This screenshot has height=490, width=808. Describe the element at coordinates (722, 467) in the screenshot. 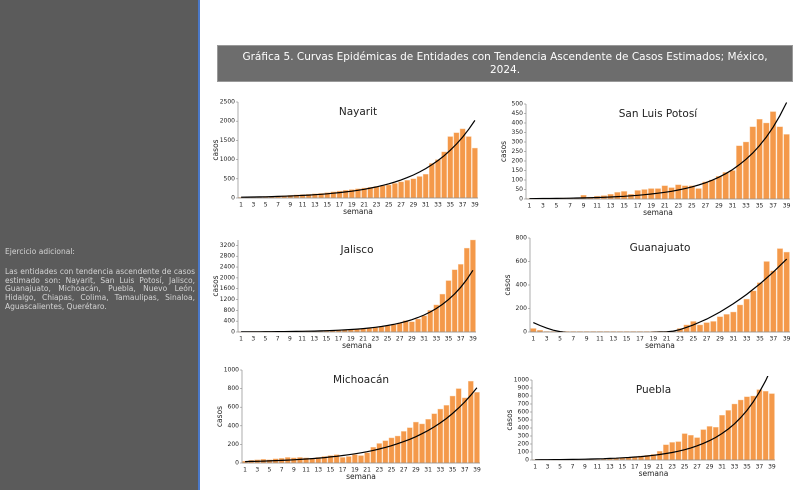

I see `x-tick-label: 31` at that location.